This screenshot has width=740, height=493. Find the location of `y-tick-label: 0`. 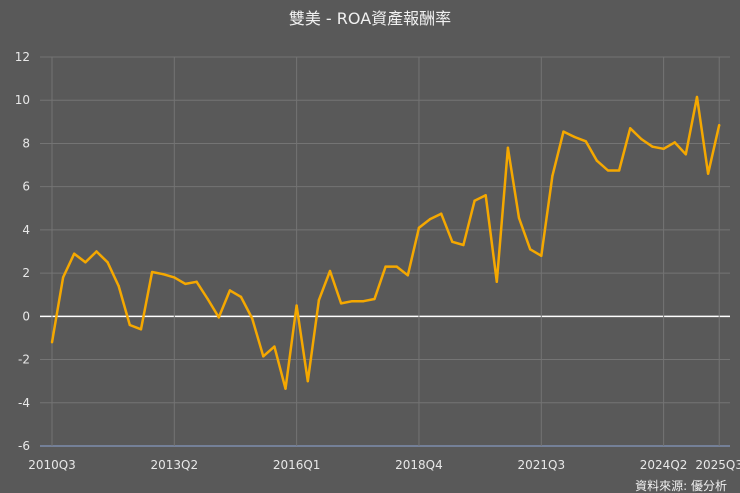

y-tick-label: 0 is located at coordinates (26, 316).